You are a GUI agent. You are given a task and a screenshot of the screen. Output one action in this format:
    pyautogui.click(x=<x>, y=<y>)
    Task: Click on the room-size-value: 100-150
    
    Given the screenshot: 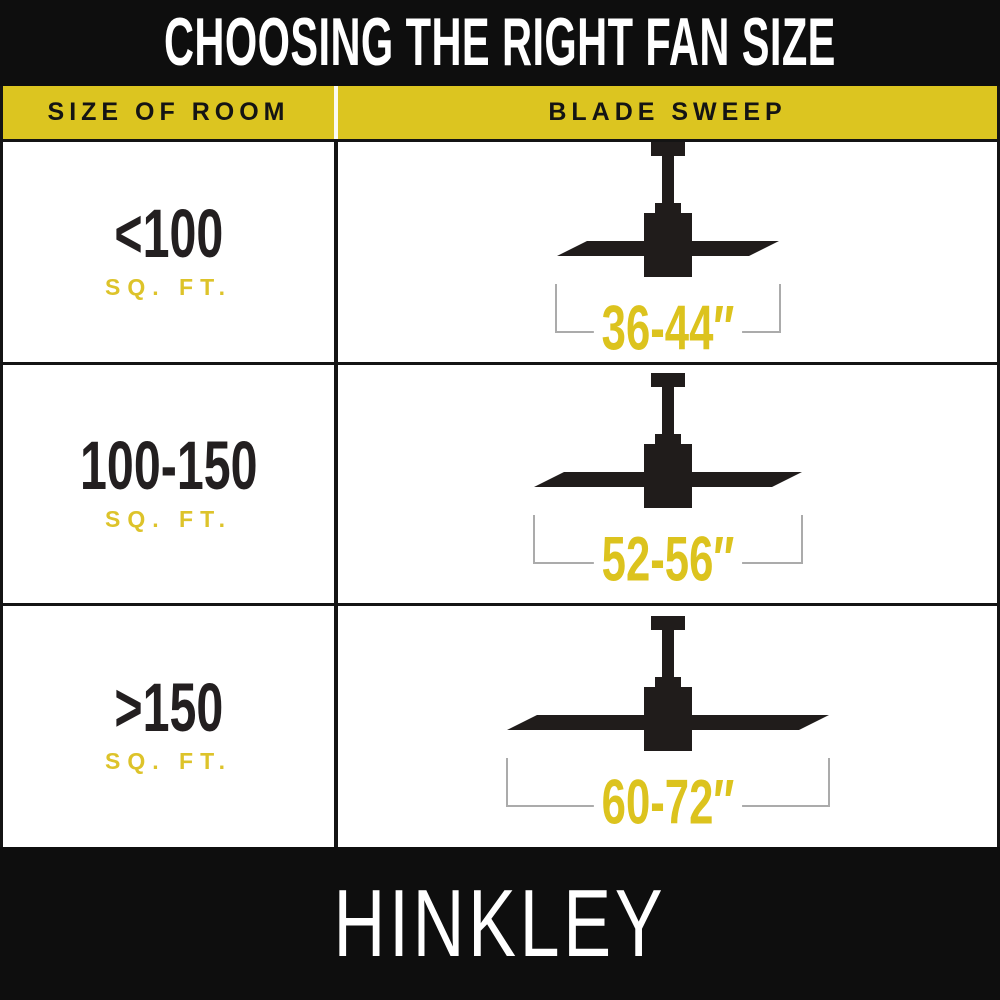 What is the action you would take?
    pyautogui.click(x=168, y=466)
    